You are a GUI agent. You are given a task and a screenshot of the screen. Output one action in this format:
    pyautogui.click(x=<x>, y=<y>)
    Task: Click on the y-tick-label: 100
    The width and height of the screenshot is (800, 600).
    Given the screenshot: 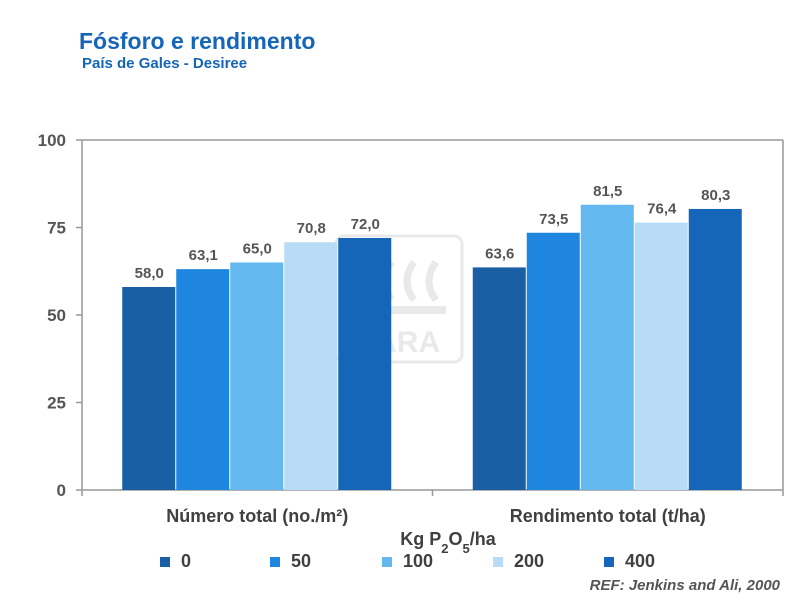 What is the action you would take?
    pyautogui.click(x=52, y=140)
    